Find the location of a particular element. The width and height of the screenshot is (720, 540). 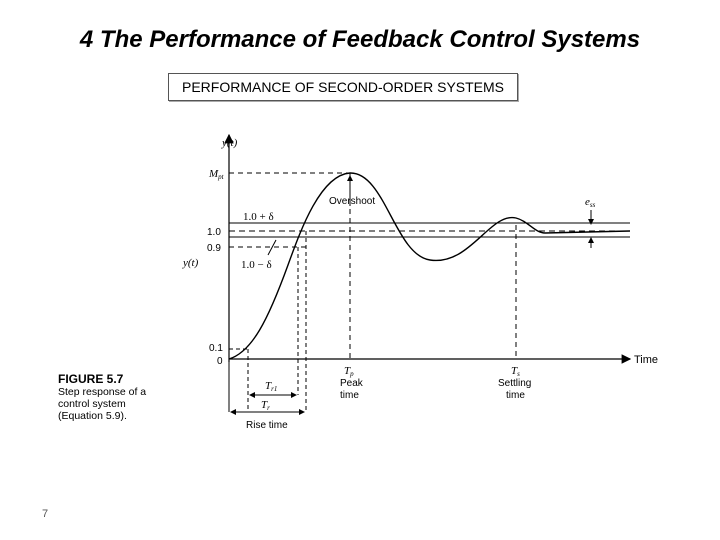

one-plus-delta-label: 1.0 + δ is located at coordinates (258, 217).